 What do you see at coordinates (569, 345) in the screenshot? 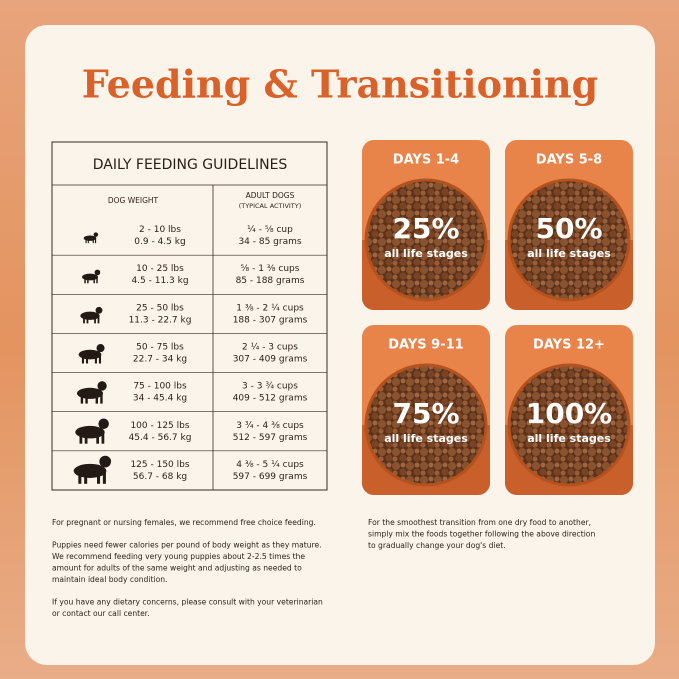
I see `card-label: DAYS 12+` at bounding box center [569, 345].